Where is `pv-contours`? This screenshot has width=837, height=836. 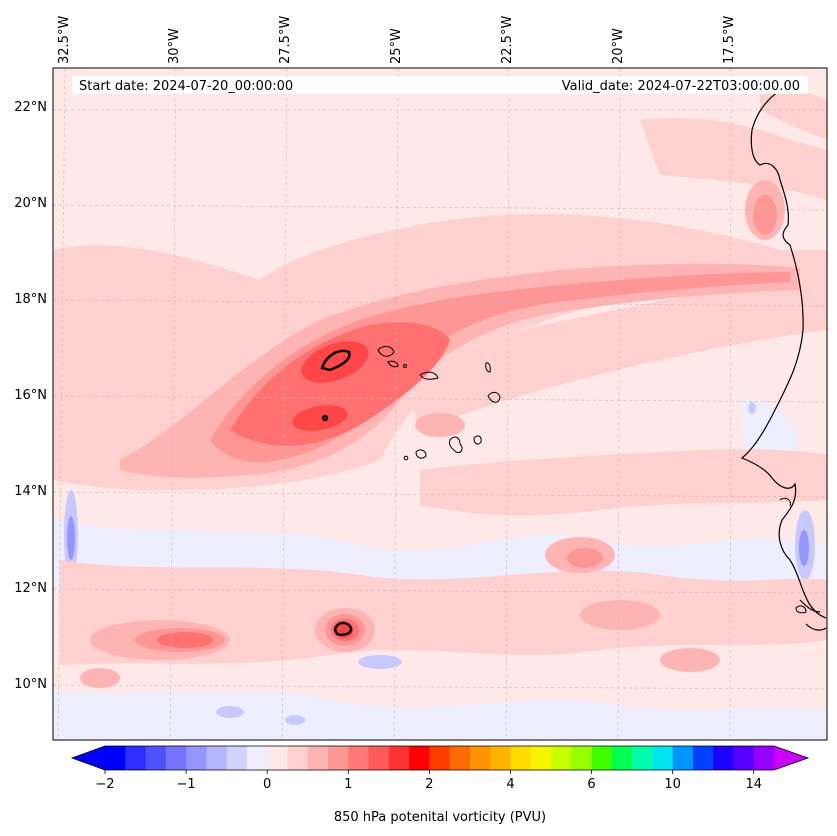
pv-contours is located at coordinates (336, 492).